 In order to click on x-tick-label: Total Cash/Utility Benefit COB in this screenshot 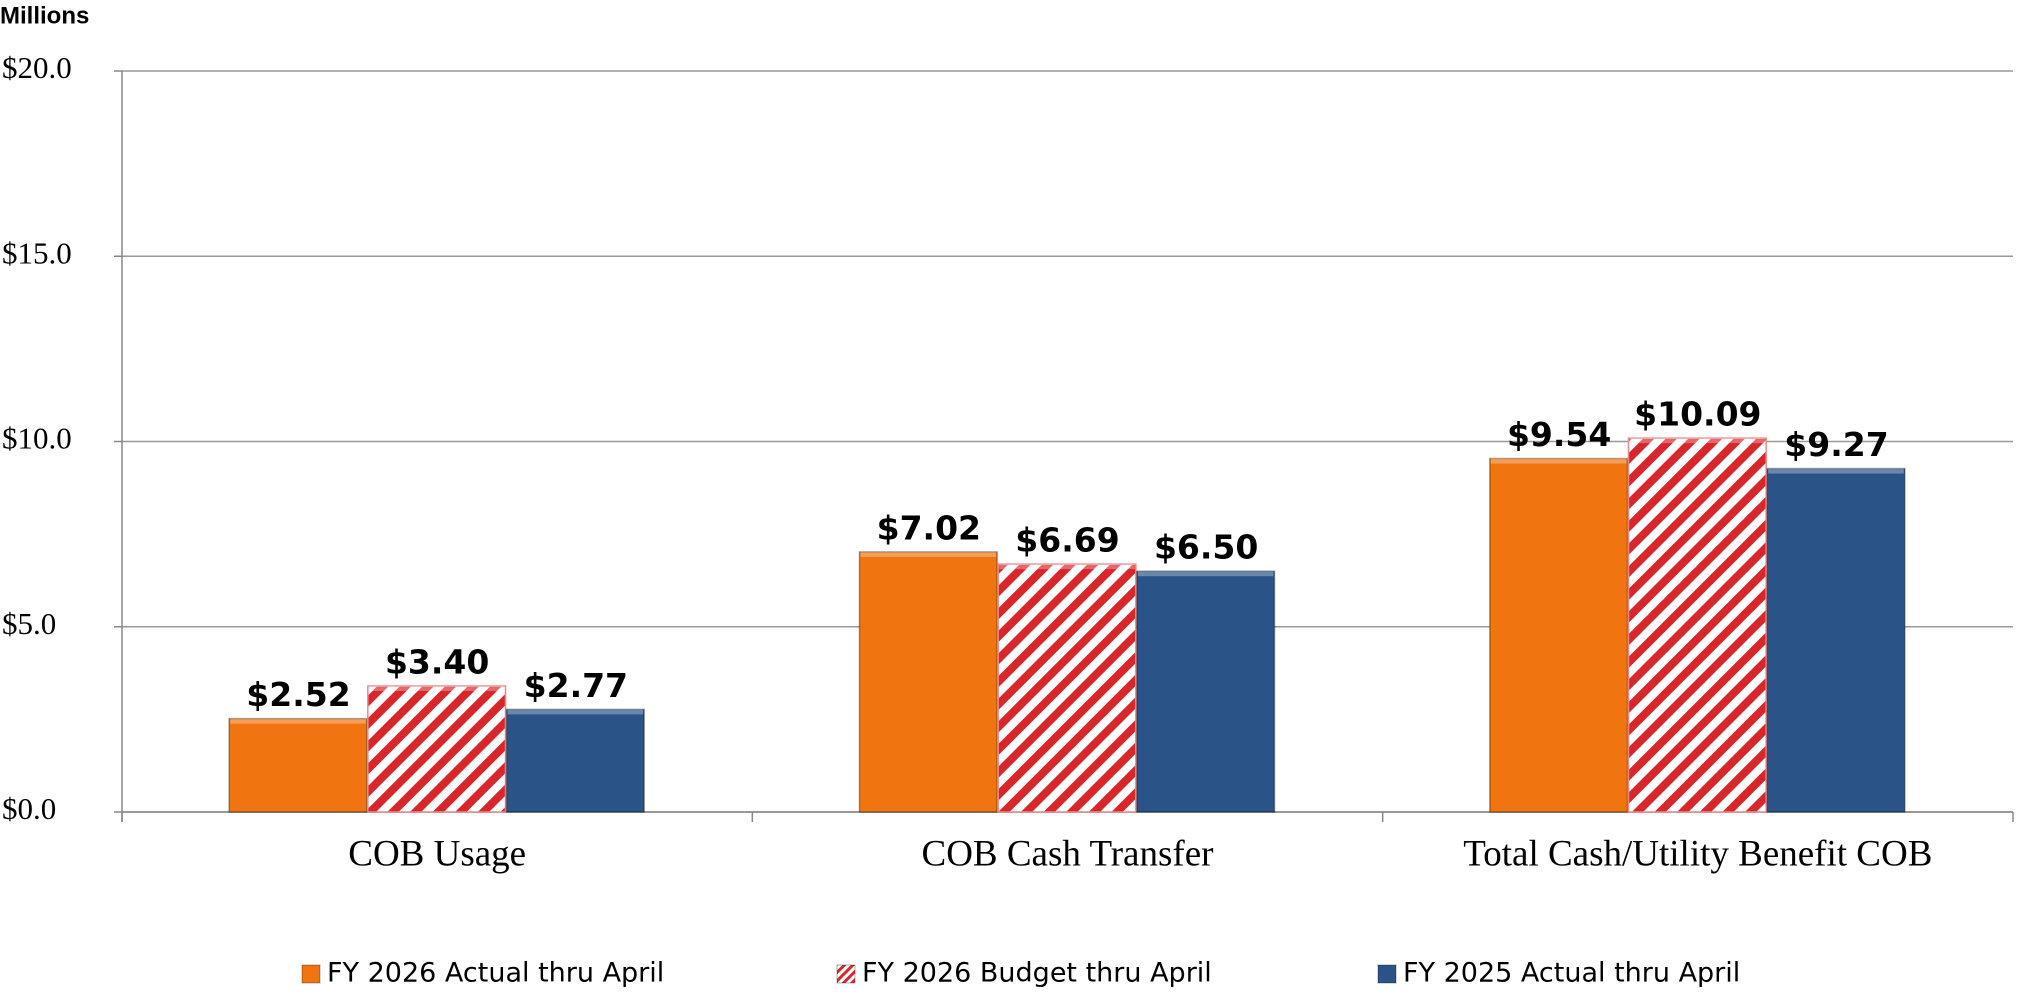, I will do `click(1697, 853)`.